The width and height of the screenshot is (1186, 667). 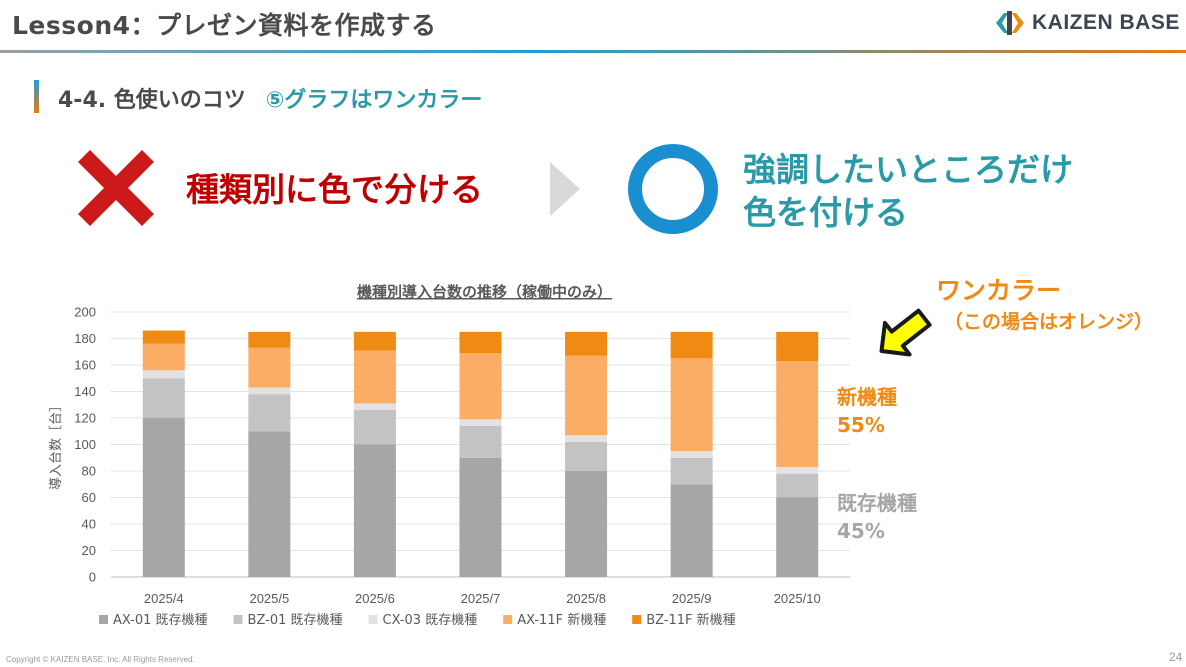 What do you see at coordinates (902, 337) in the screenshot?
I see `arrow-icon` at bounding box center [902, 337].